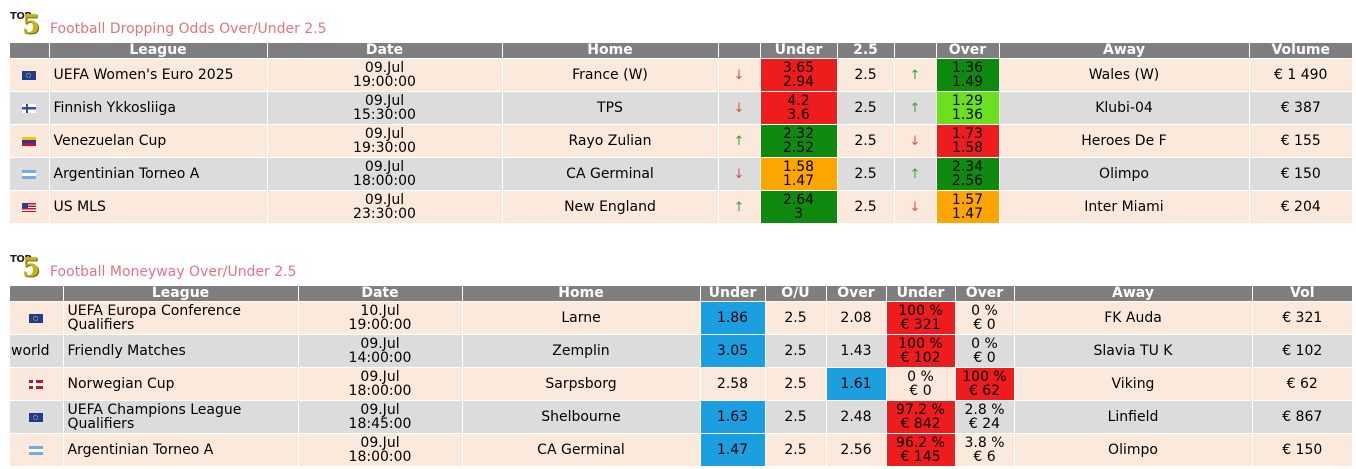 The width and height of the screenshot is (1356, 469). I want to click on away-team: Klubi-04, so click(1124, 108).